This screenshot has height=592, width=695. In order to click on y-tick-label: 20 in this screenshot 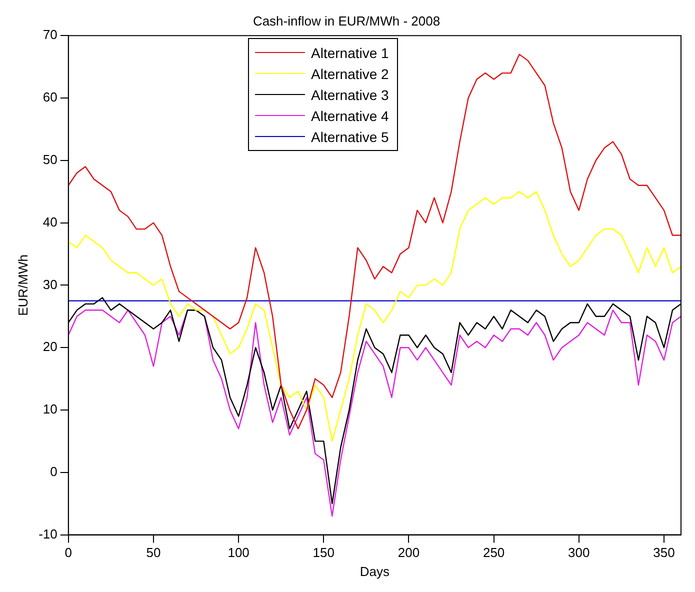, I will do `click(50, 346)`.